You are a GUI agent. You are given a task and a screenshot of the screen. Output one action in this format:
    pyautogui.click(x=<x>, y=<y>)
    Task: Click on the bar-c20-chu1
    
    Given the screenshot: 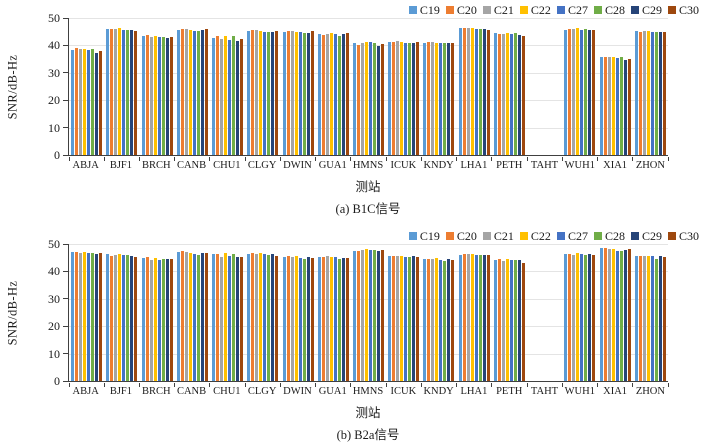 What is the action you would take?
    pyautogui.click(x=218, y=95)
    